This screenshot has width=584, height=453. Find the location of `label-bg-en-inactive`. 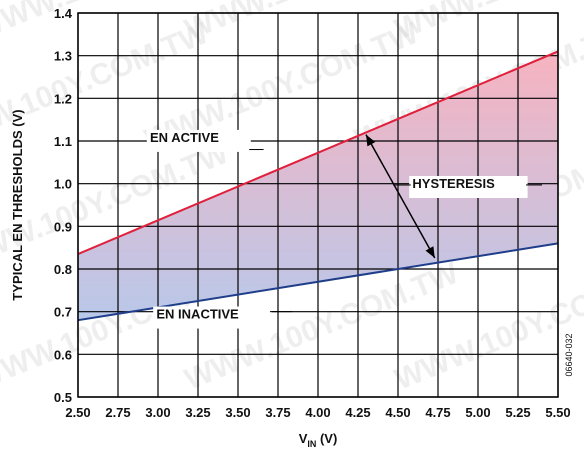

label-bg-en-inactive is located at coordinates (212, 317).